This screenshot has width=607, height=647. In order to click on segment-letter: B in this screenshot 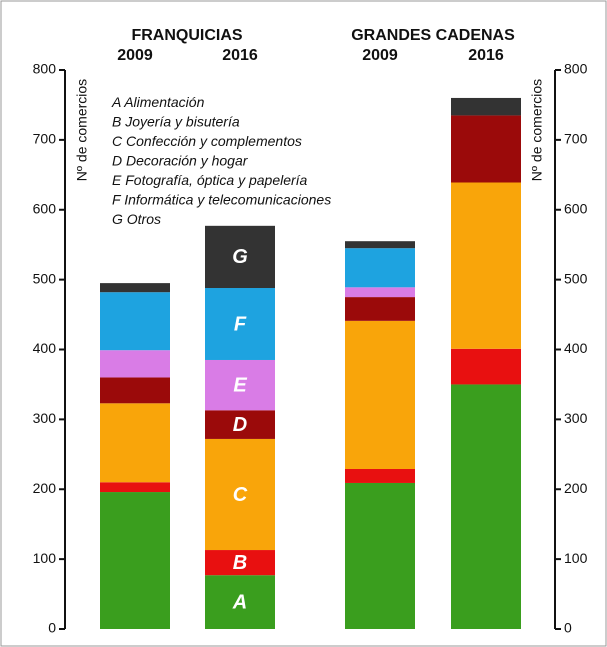, I will do `click(240, 563)`.